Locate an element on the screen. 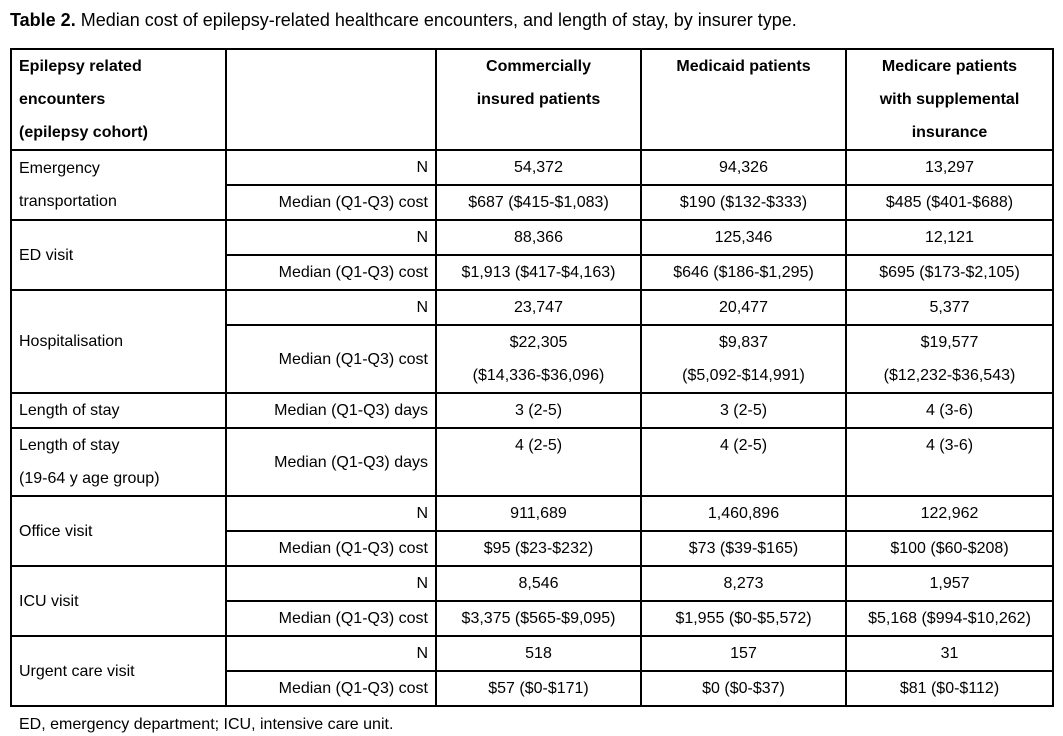 Image resolution: width=1063 pixels, height=736 pixels. value-cell: 911,689 is located at coordinates (538, 513).